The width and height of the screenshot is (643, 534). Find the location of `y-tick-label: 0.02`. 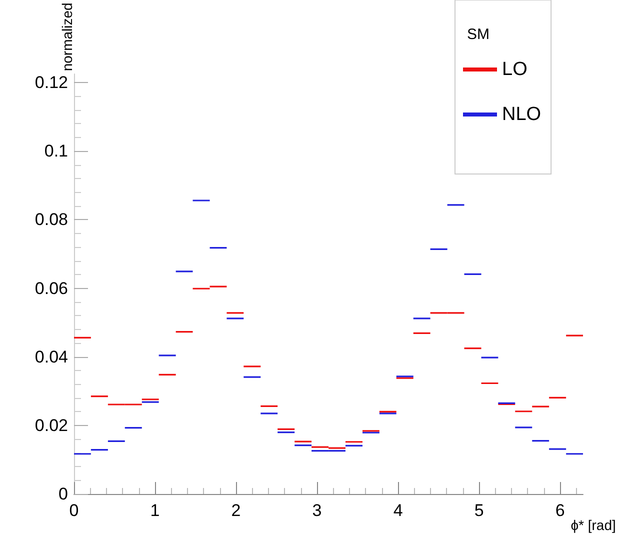

y-tick-label: 0.02 is located at coordinates (51, 425).